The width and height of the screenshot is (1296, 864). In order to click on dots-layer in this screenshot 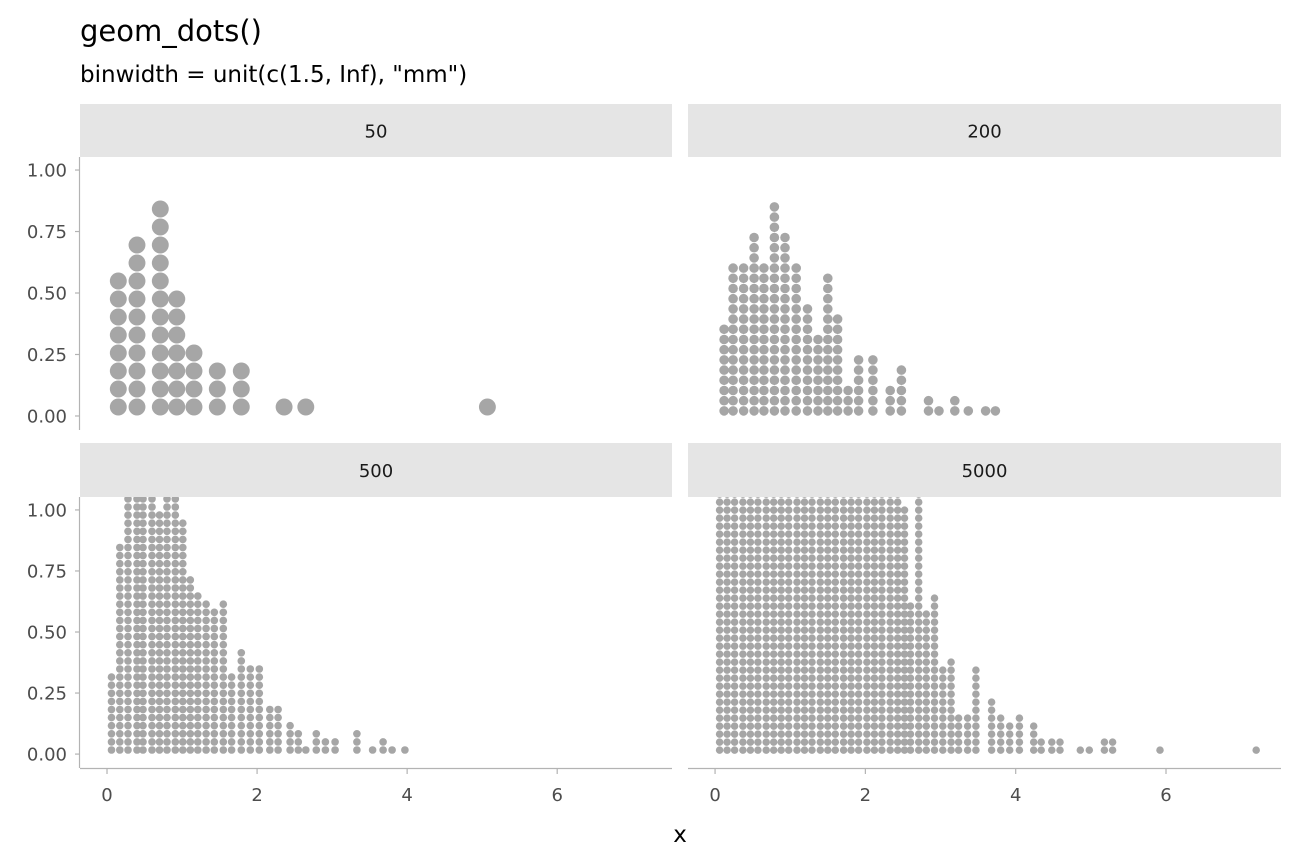, I will do `click(987, 625)`.